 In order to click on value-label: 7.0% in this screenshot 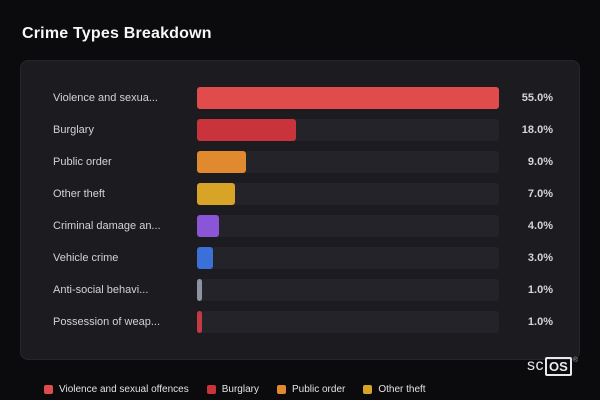, I will do `click(540, 194)`.